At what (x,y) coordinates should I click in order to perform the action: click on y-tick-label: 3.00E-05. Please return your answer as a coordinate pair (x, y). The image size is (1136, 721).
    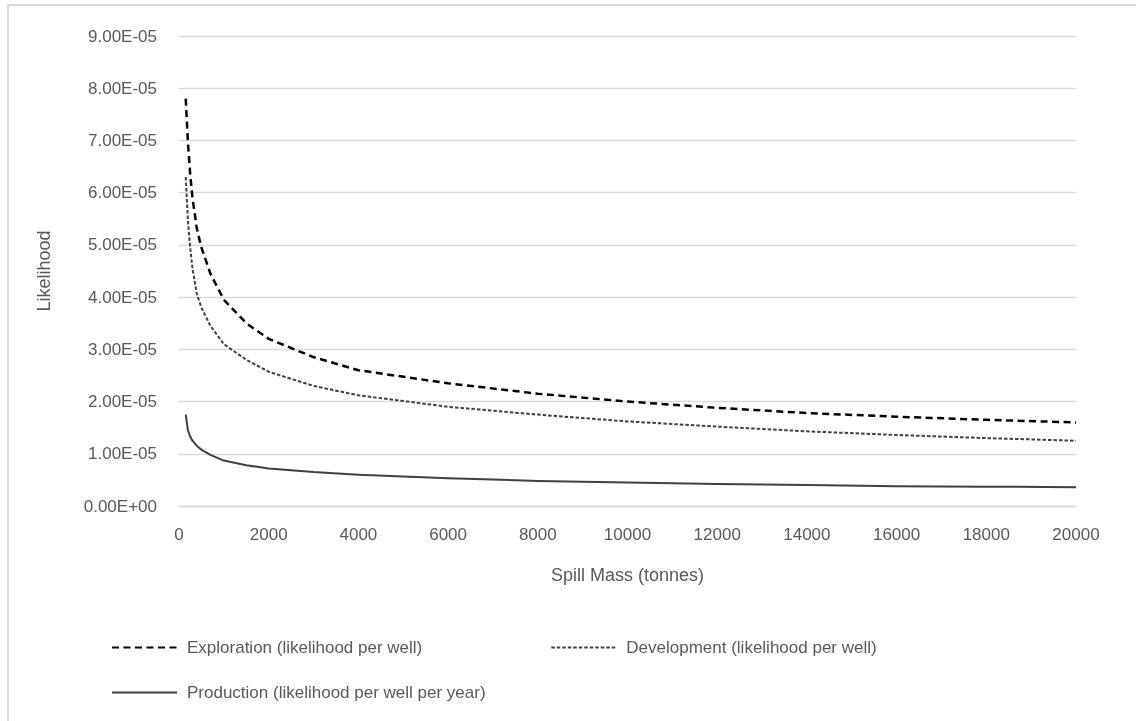
    Looking at the image, I should click on (122, 349).